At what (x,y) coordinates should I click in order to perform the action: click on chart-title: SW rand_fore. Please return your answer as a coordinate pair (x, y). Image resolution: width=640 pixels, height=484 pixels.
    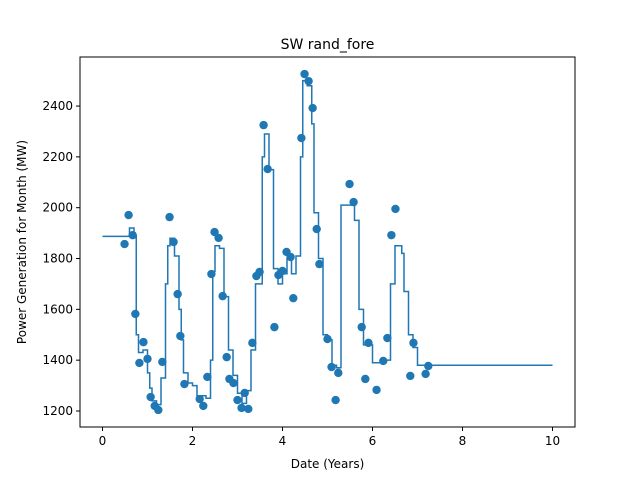
    Looking at the image, I should click on (328, 45).